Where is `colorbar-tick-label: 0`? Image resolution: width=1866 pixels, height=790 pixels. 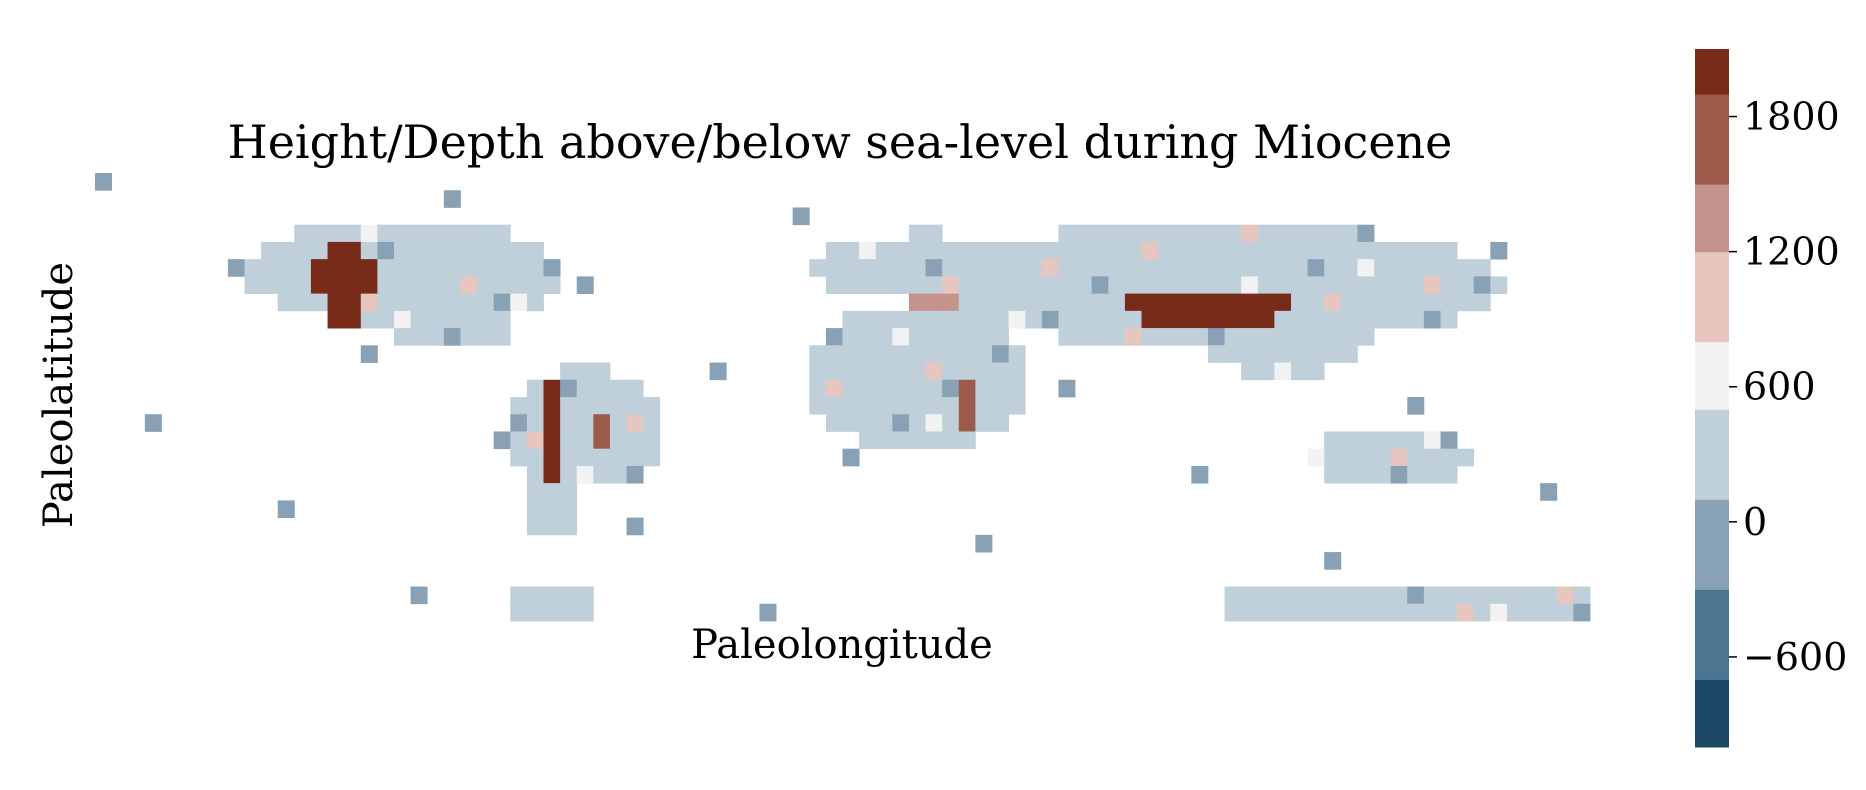 colorbar-tick-label: 0 is located at coordinates (1755, 522).